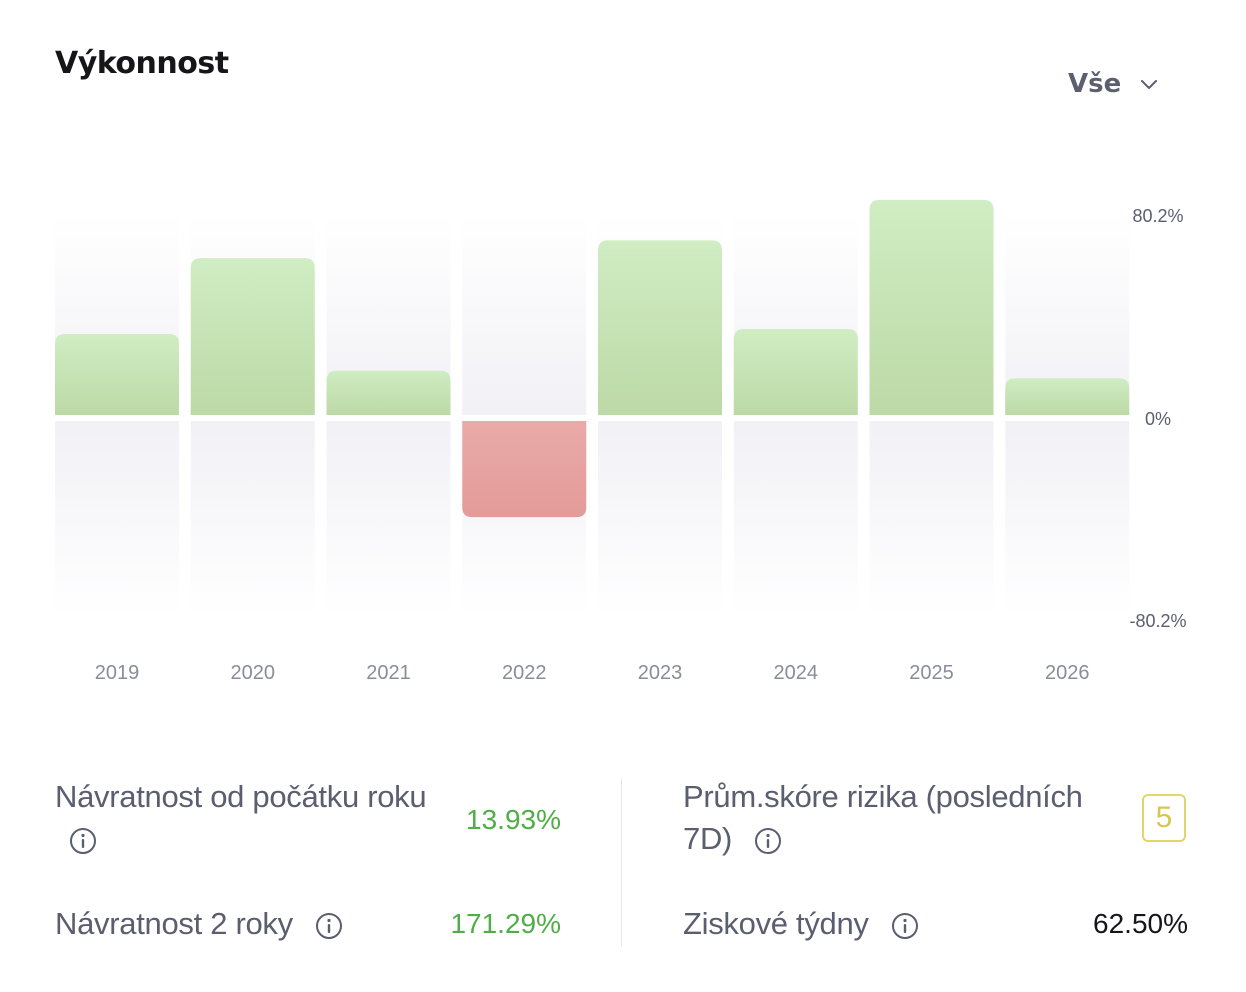  What do you see at coordinates (796, 673) in the screenshot?
I see `x-tick-label: 2024` at bounding box center [796, 673].